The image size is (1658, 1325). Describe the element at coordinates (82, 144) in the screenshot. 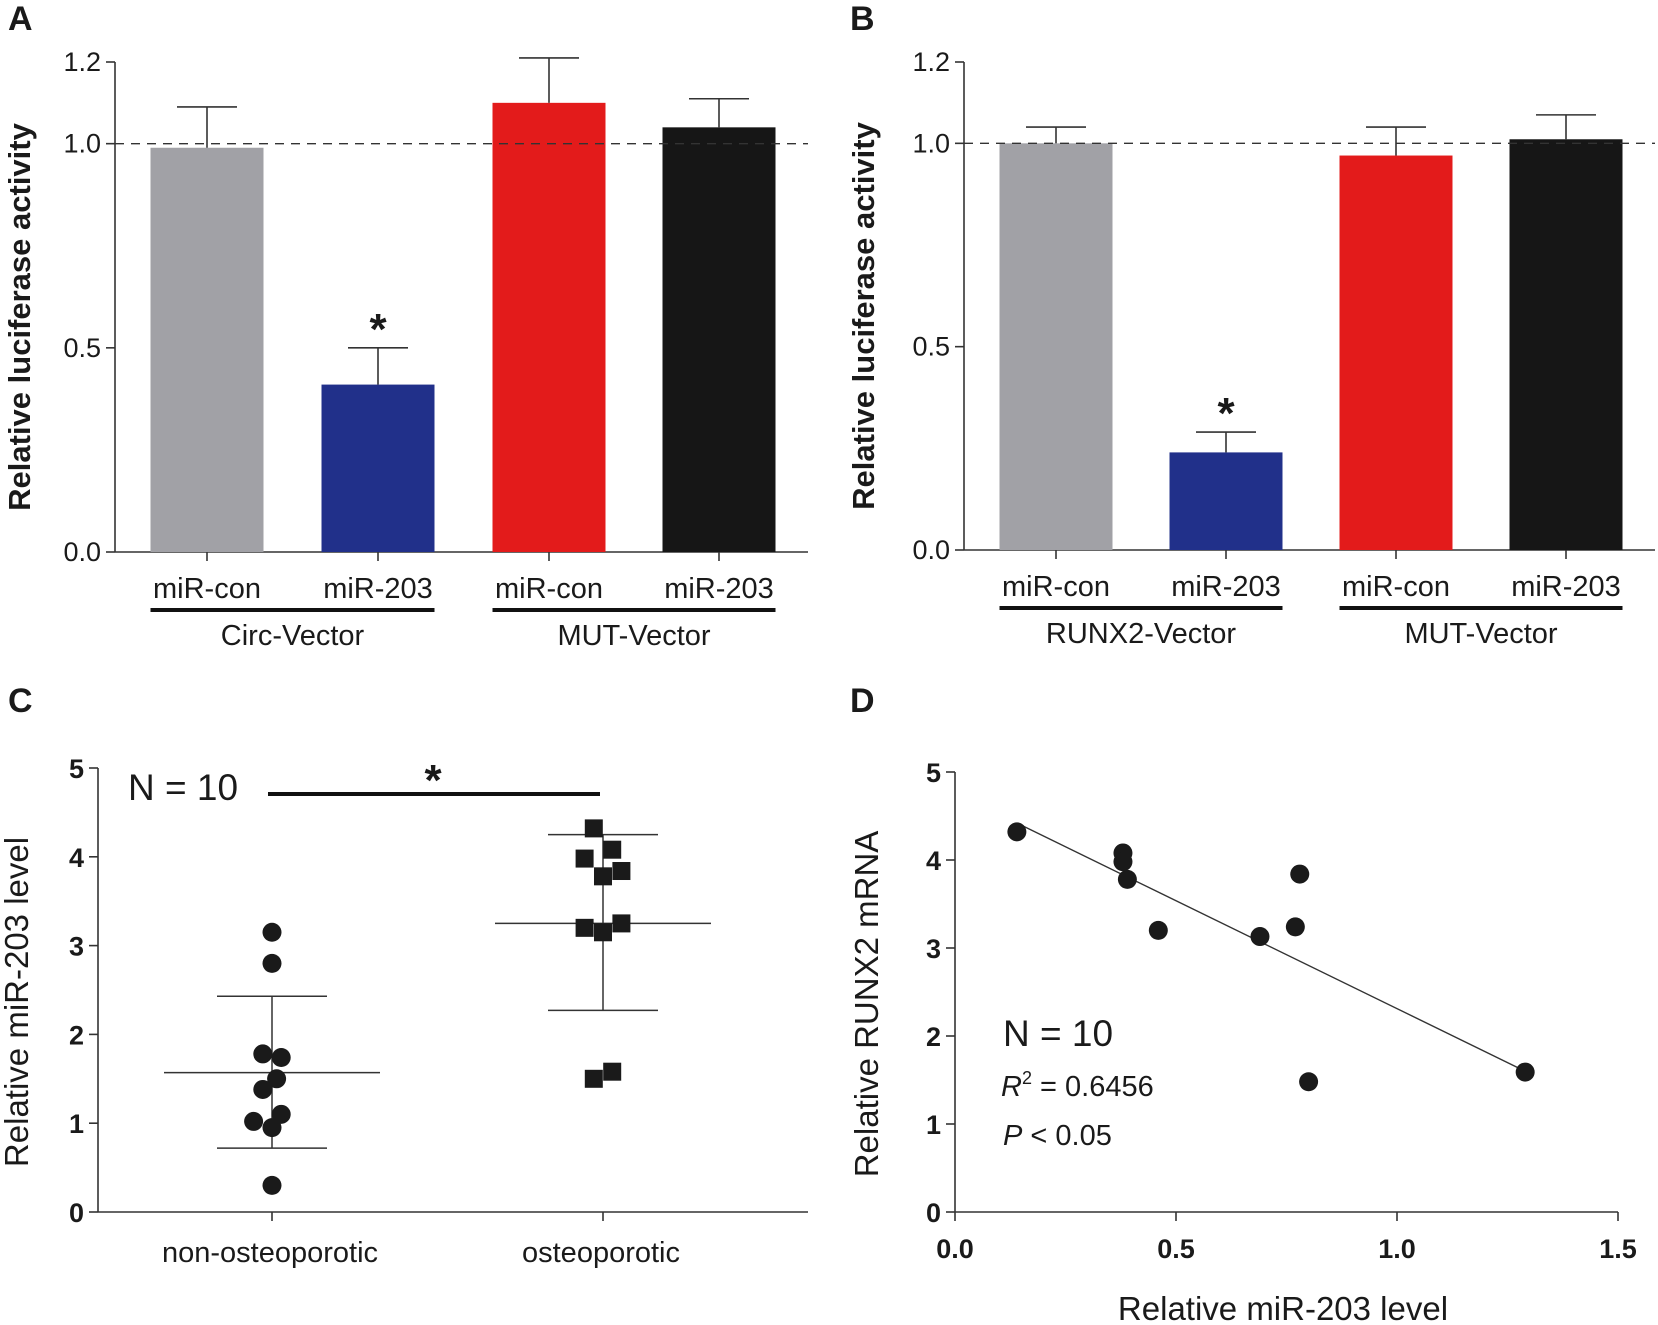

I see `y-tick-label: 1.0` at that location.